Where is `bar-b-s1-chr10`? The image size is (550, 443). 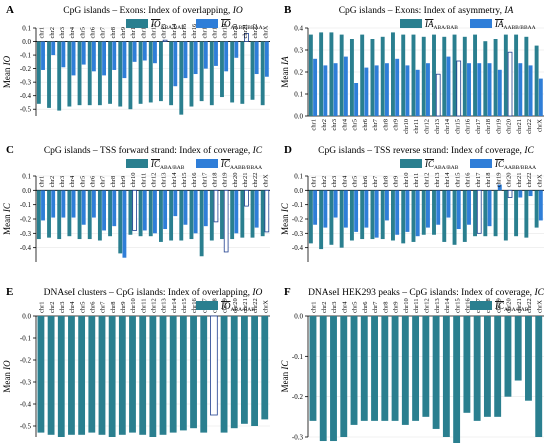 bar-b-s1-chr10 is located at coordinates (407, 90).